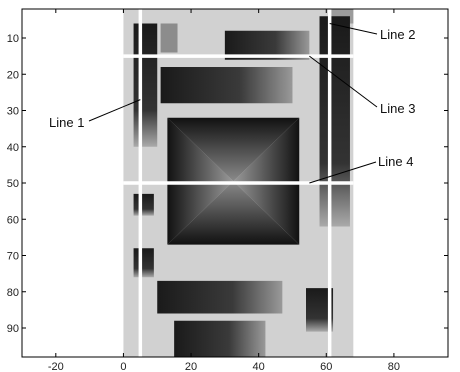  What do you see at coordinates (56, 366) in the screenshot?
I see `x-tick-label-0: -20` at bounding box center [56, 366].